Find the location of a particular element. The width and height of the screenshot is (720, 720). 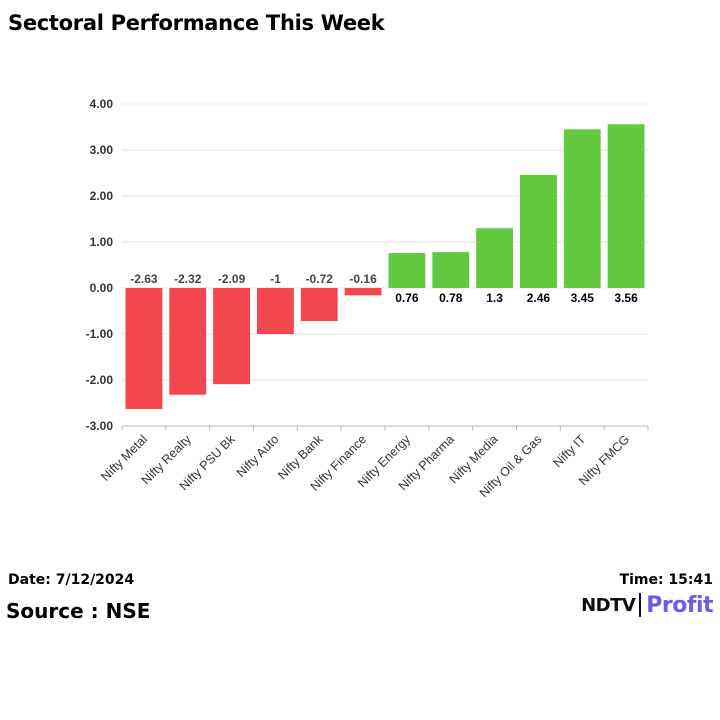

logo-ndtv-text: NDTV is located at coordinates (608, 605).